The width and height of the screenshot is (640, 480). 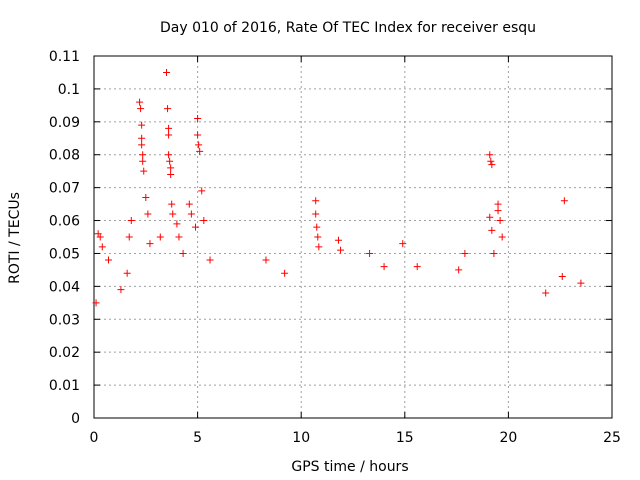 What do you see at coordinates (349, 467) in the screenshot?
I see `x-axis-label: GPS time / hours` at bounding box center [349, 467].